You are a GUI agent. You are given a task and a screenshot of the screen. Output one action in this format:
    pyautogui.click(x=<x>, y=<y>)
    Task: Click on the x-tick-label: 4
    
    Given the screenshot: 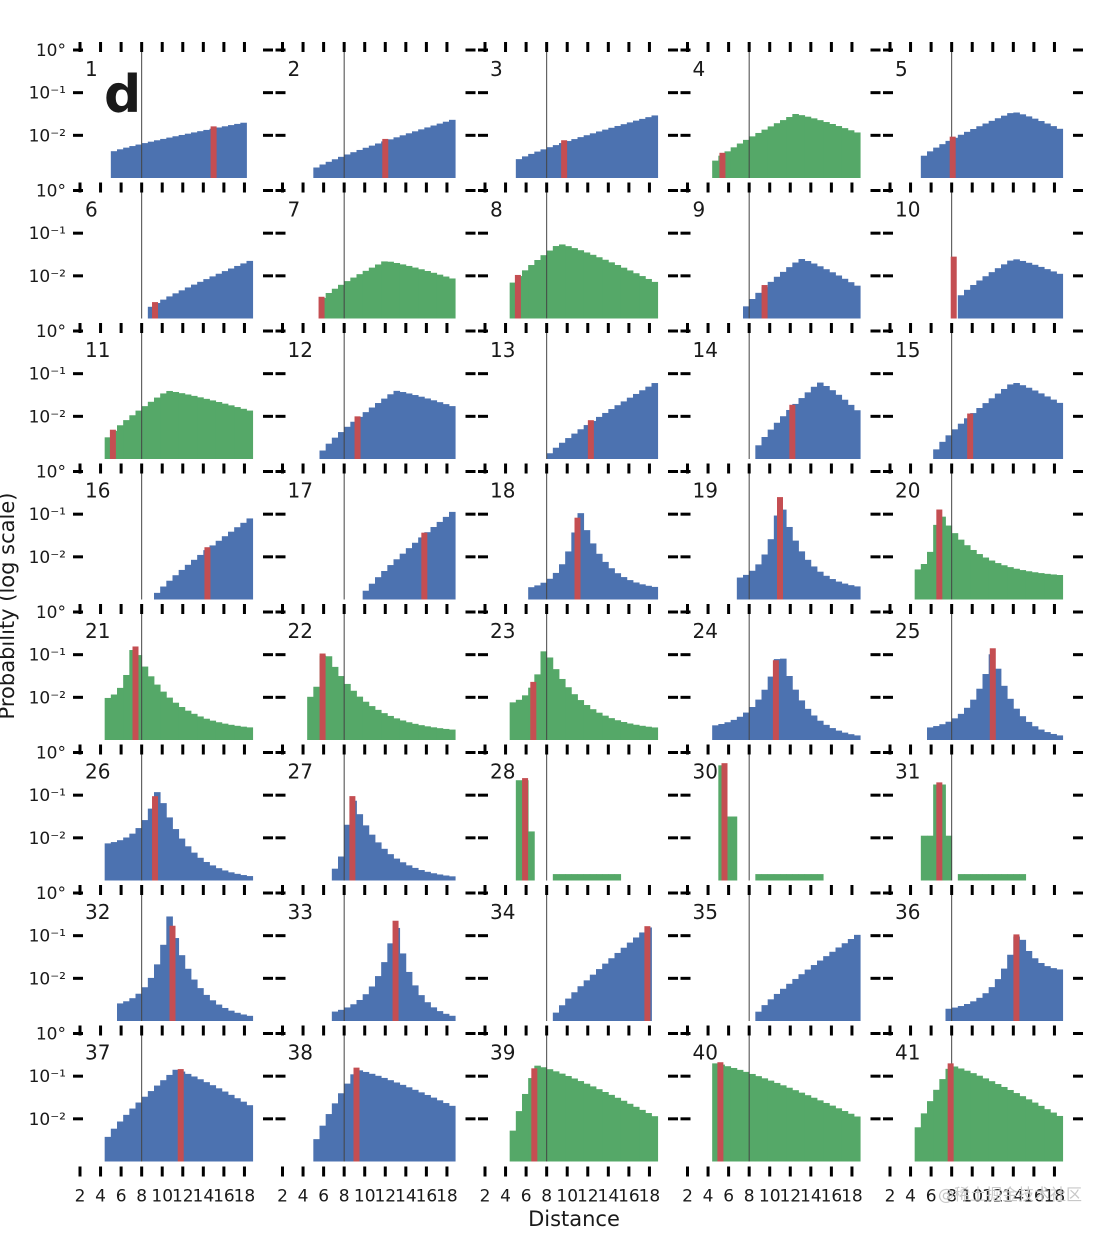 What is the action you would take?
    pyautogui.click(x=303, y=1197)
    